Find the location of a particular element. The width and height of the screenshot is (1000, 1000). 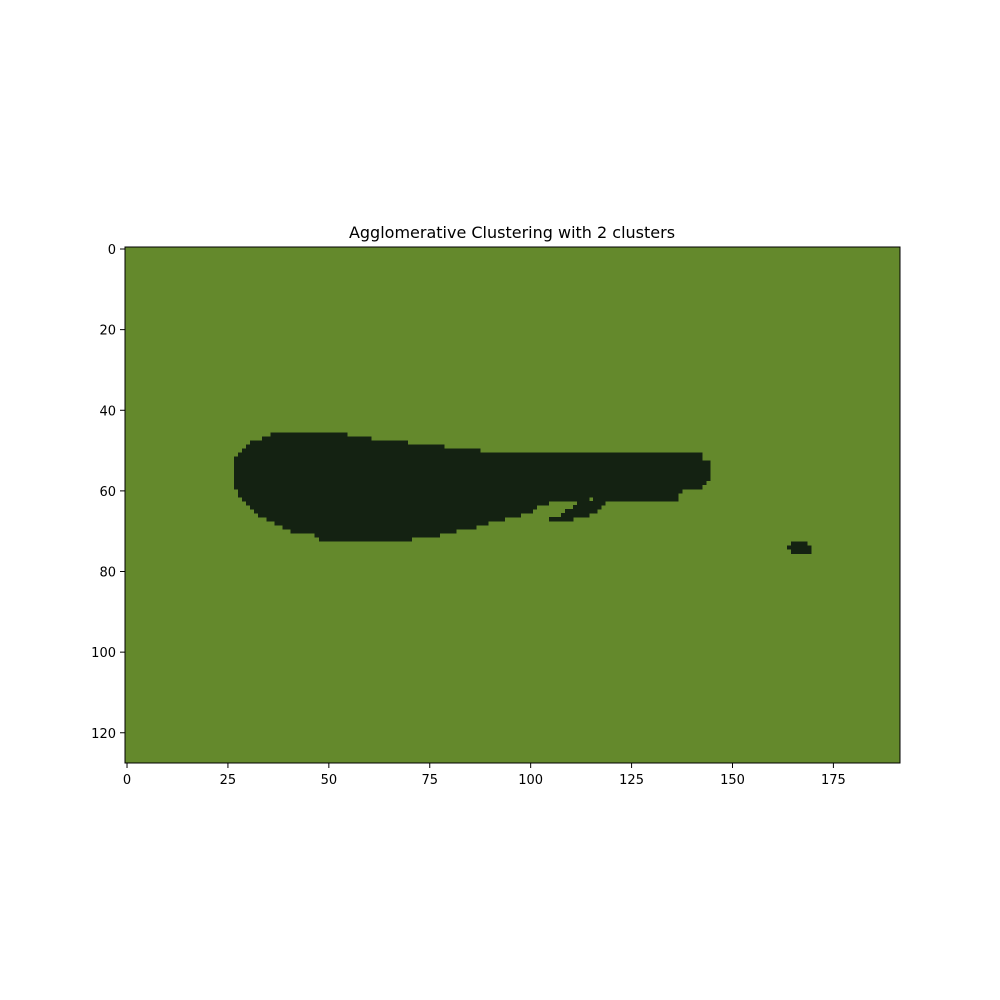

y-tick-label: 40 is located at coordinates (107, 411).